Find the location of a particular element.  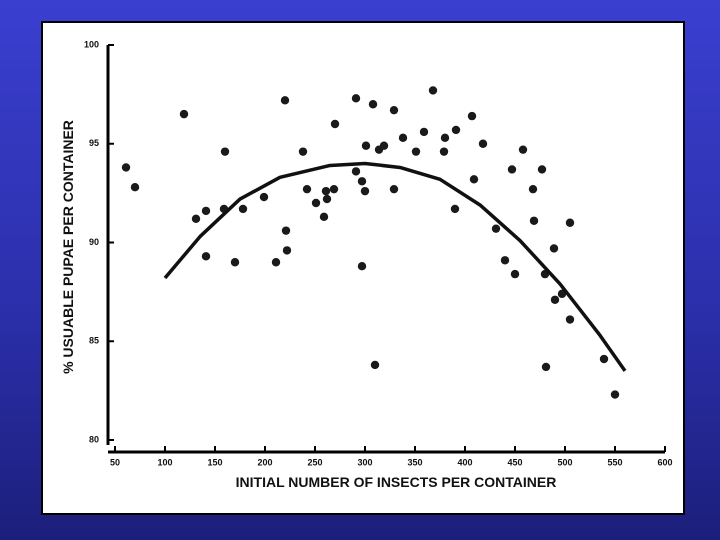

x-tick-label: 100 is located at coordinates (164, 462).